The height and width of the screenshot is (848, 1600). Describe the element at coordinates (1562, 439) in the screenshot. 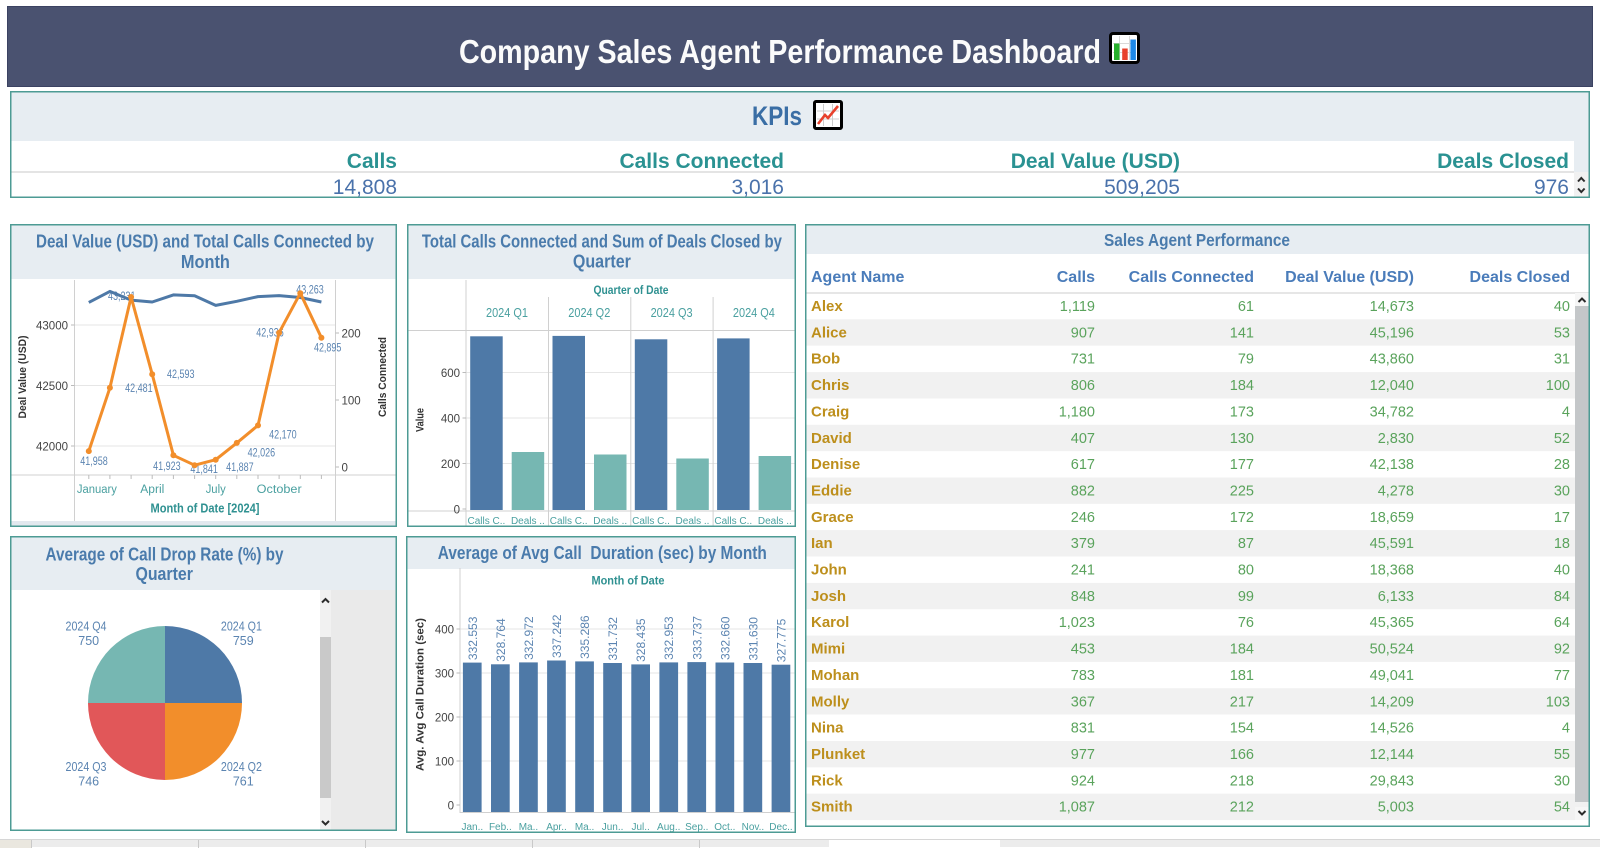

I see `svg-text: 52` at that location.